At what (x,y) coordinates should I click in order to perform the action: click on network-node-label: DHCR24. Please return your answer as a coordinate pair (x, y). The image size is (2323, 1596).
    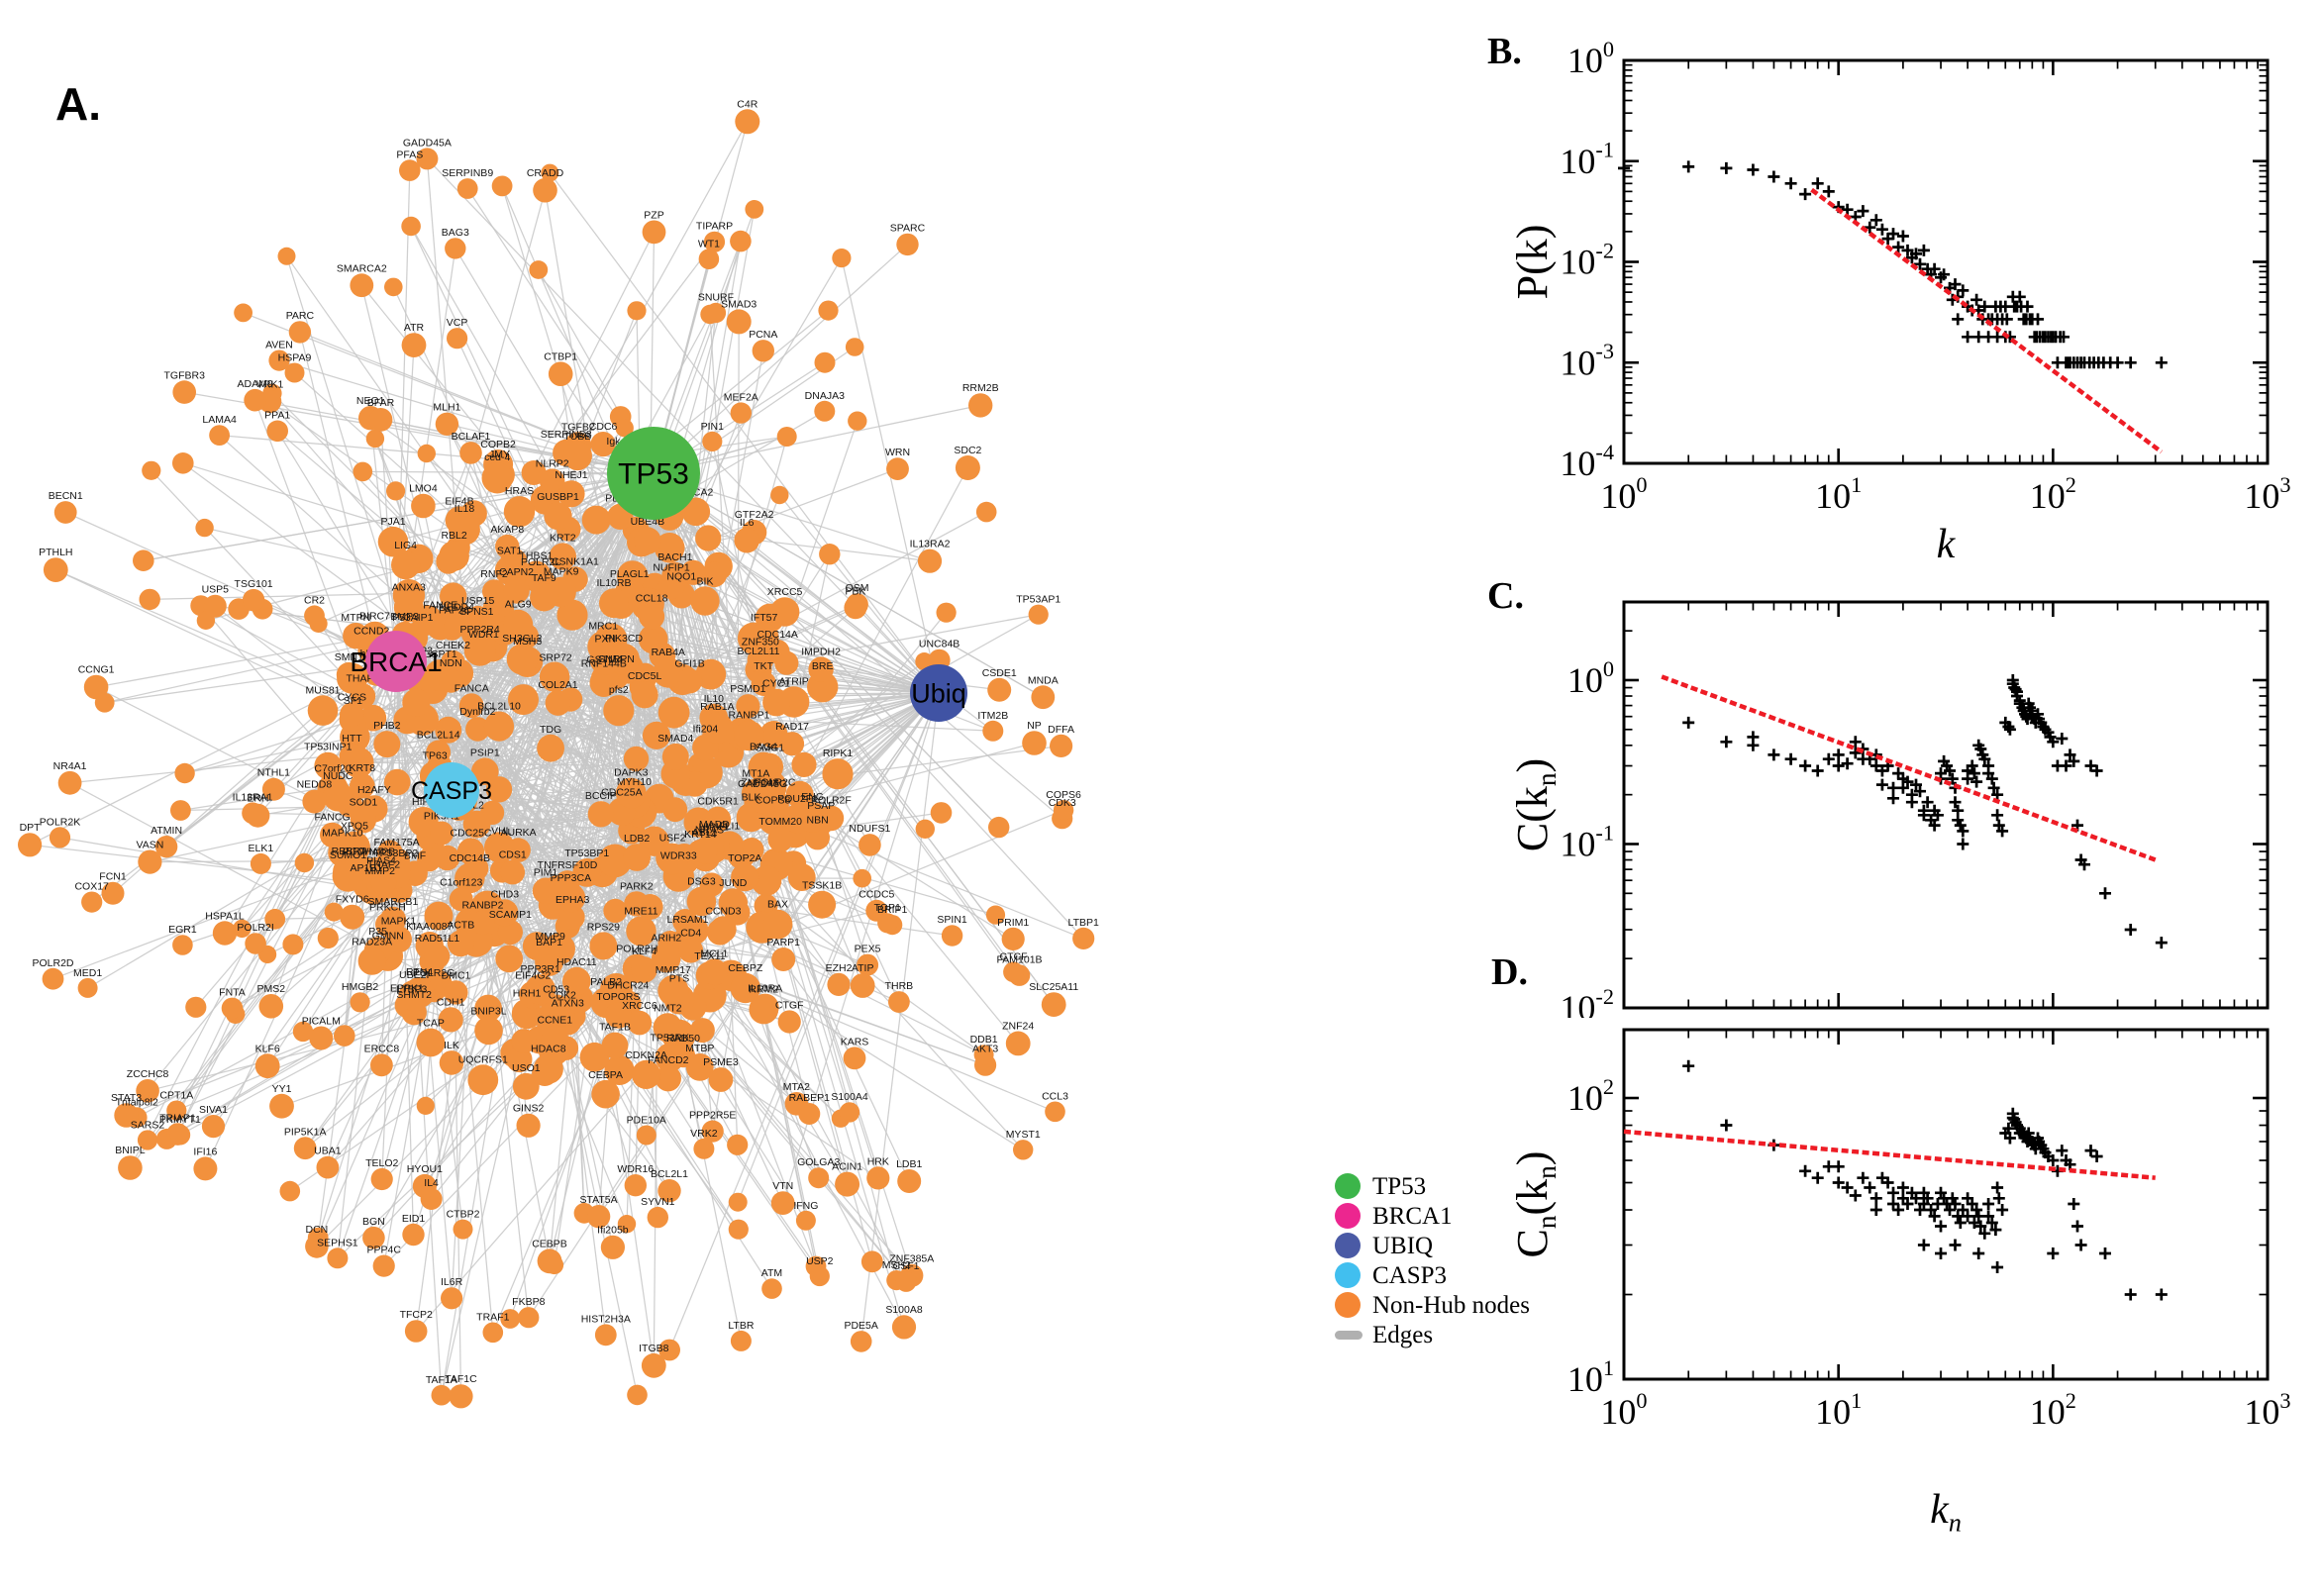
    Looking at the image, I should click on (628, 986).